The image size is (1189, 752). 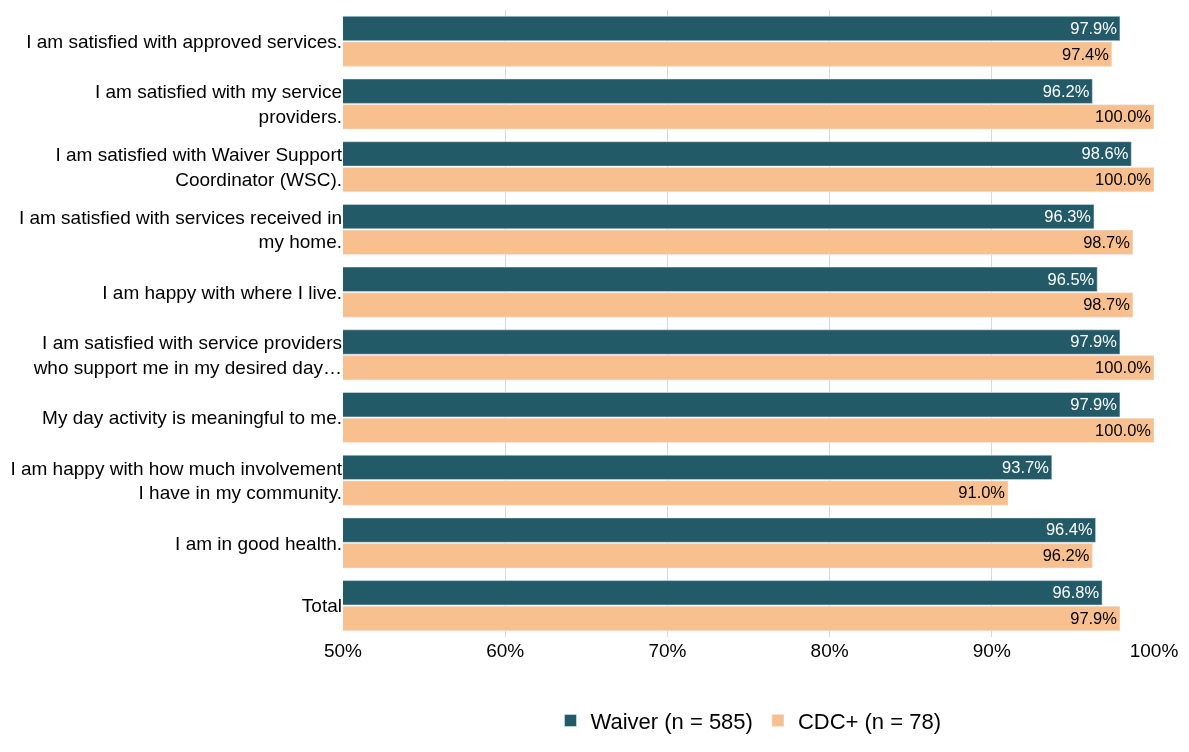 What do you see at coordinates (343, 650) in the screenshot?
I see `x-tick-label: 50%` at bounding box center [343, 650].